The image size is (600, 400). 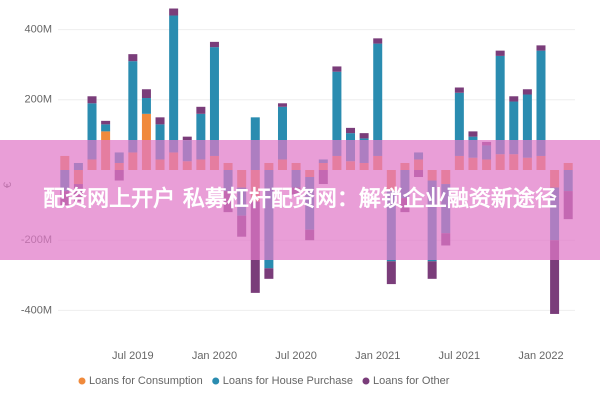 What do you see at coordinates (38, 29) in the screenshot?
I see `y-tick-label: 400M` at bounding box center [38, 29].